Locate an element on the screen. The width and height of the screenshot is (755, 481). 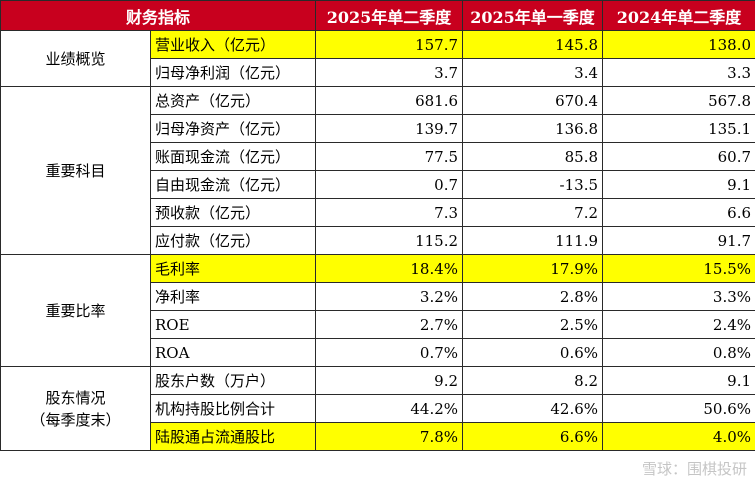
value-cell: 3.3 is located at coordinates (678, 72).